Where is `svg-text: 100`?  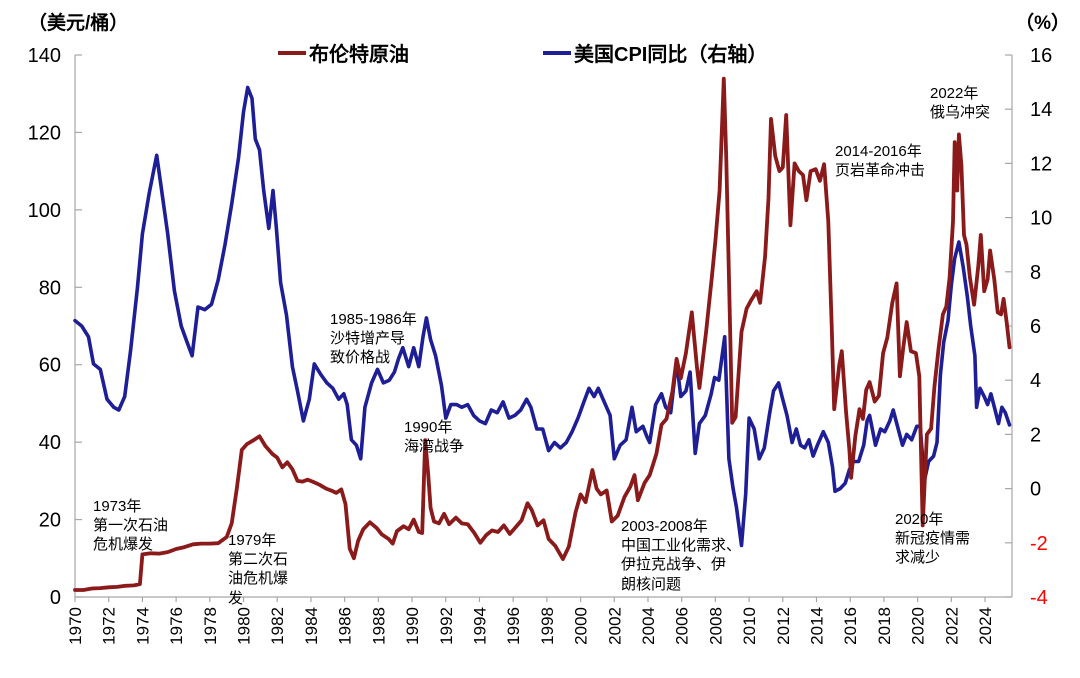 svg-text: 100 is located at coordinates (44, 211).